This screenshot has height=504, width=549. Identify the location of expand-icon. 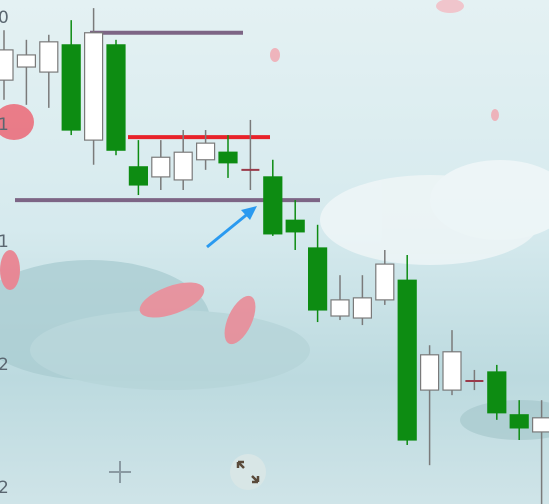
(248, 472).